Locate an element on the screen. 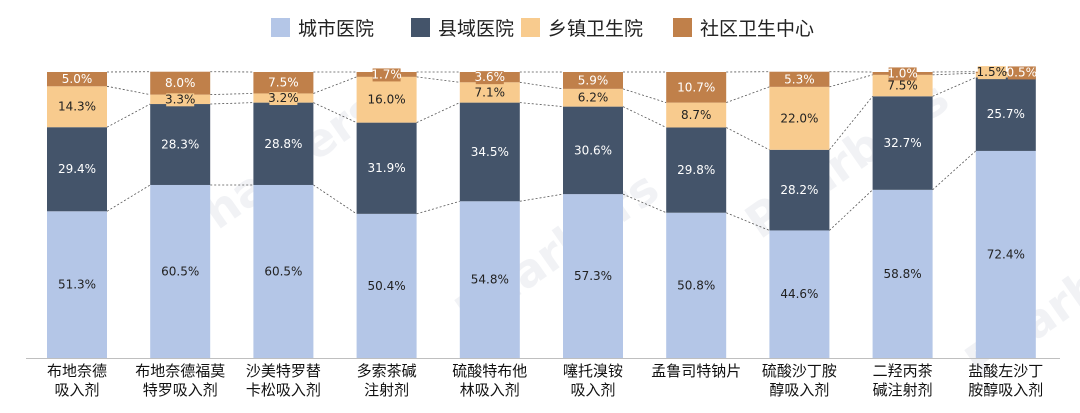 Image resolution: width=1080 pixels, height=413 pixels. category-label: 卡松吸入剂 is located at coordinates (283, 390).